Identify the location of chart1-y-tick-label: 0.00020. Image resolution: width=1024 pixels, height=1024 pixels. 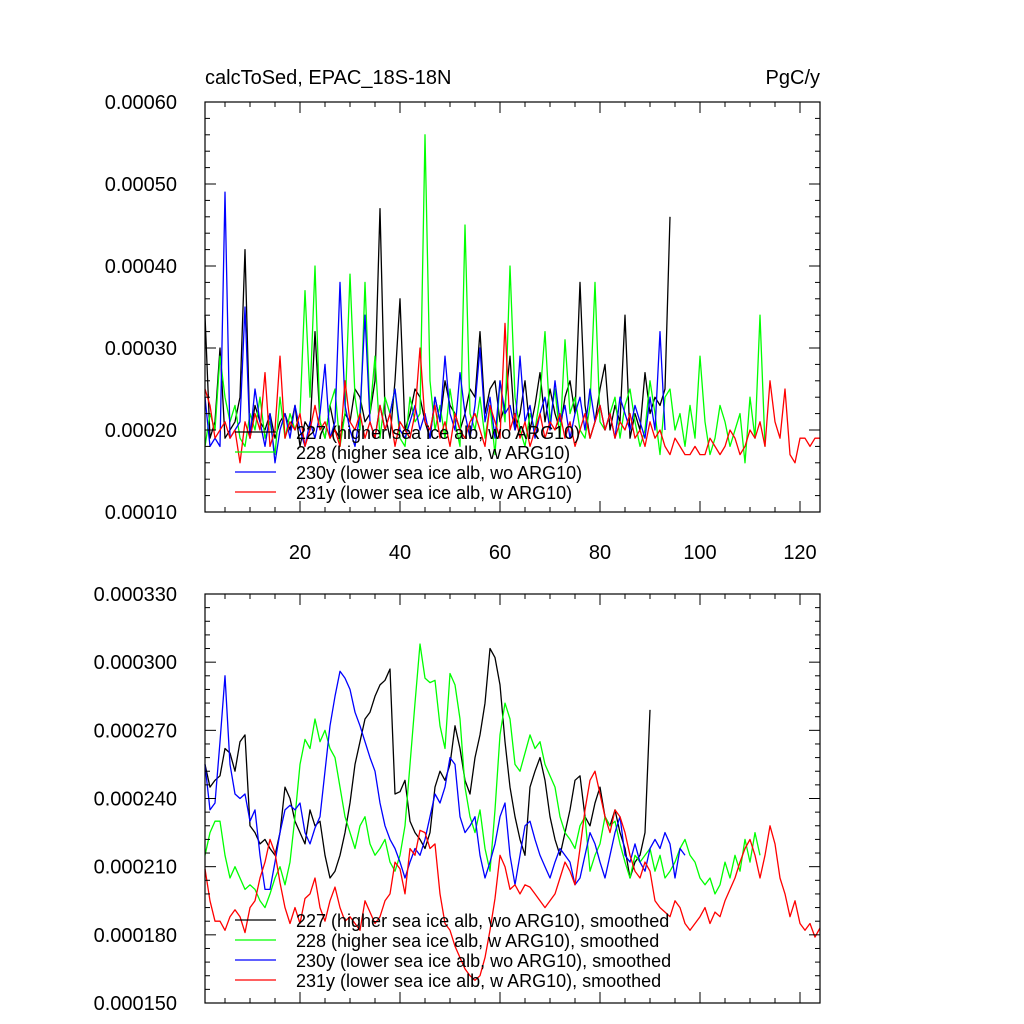
(141, 431).